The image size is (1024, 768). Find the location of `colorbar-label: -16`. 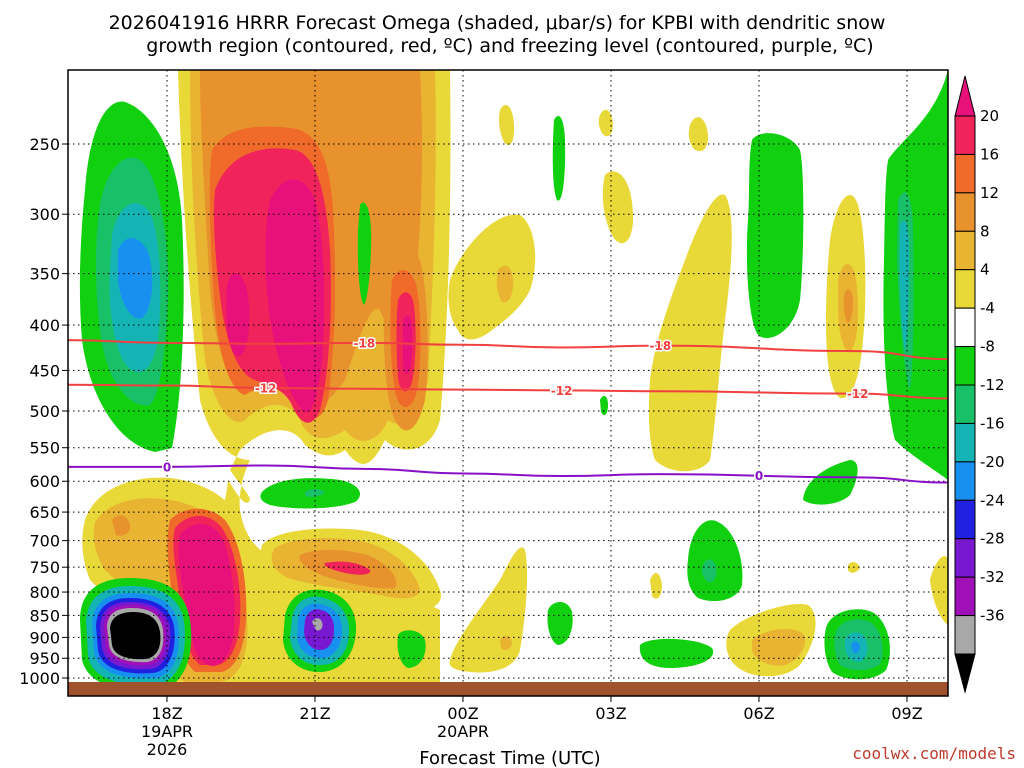

colorbar-label: -16 is located at coordinates (992, 423).